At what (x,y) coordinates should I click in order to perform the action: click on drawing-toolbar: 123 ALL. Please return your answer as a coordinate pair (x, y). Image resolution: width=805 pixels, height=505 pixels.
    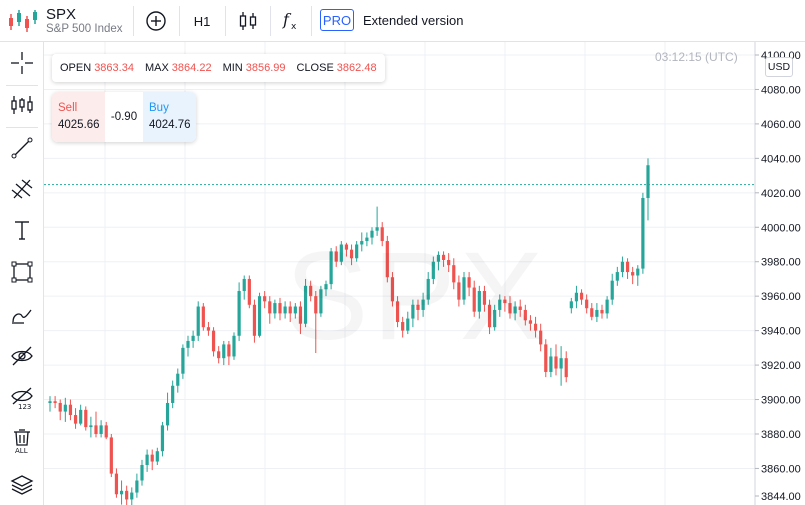
    Looking at the image, I should click on (22, 273).